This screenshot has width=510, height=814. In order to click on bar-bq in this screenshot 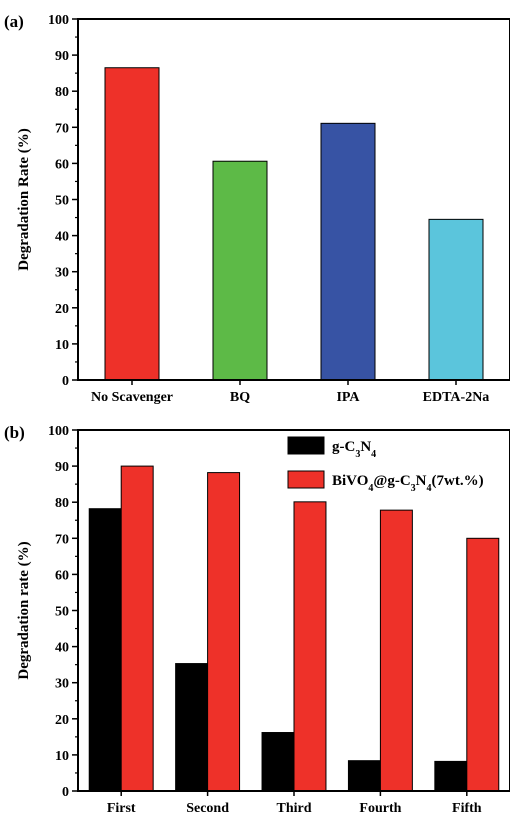, I will do `click(240, 270)`.